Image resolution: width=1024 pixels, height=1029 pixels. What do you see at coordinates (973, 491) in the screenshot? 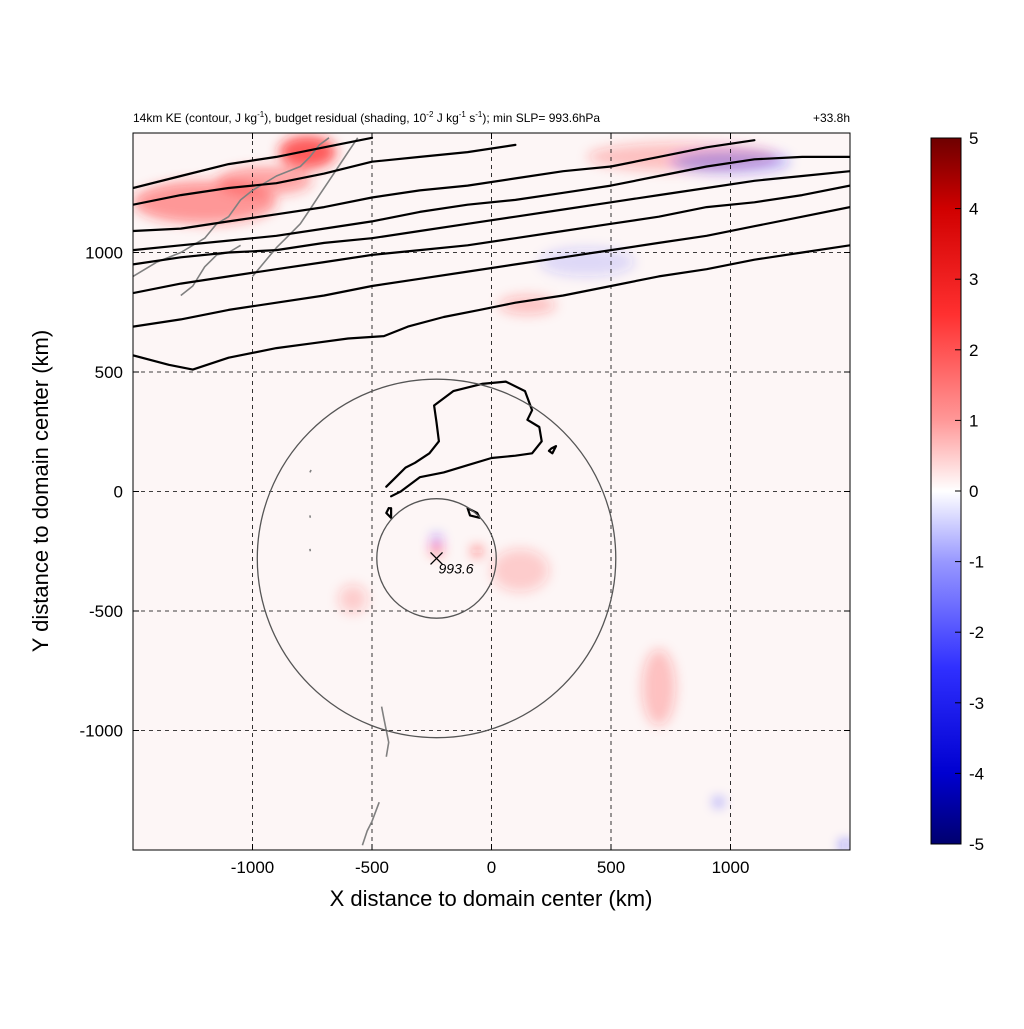
I see `colorbar-tick-label: 0` at bounding box center [973, 491].